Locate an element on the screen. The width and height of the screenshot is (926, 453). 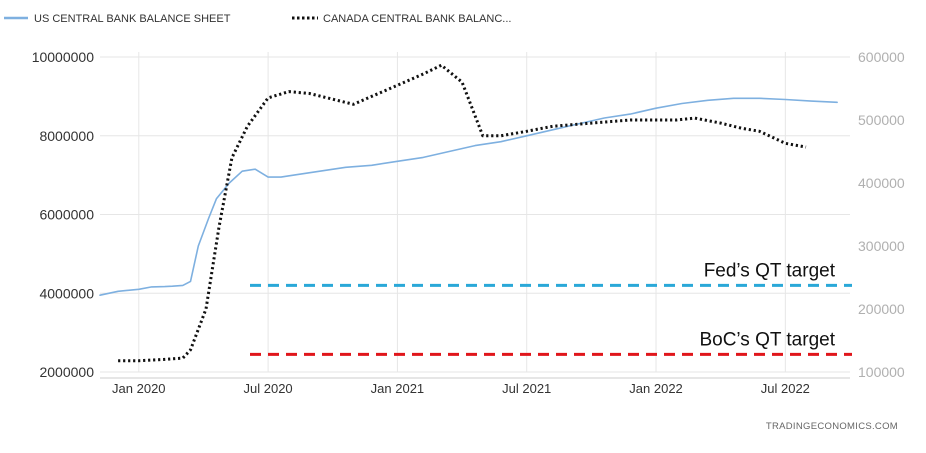
y-right-tick-label: 300000 is located at coordinates (881, 246).